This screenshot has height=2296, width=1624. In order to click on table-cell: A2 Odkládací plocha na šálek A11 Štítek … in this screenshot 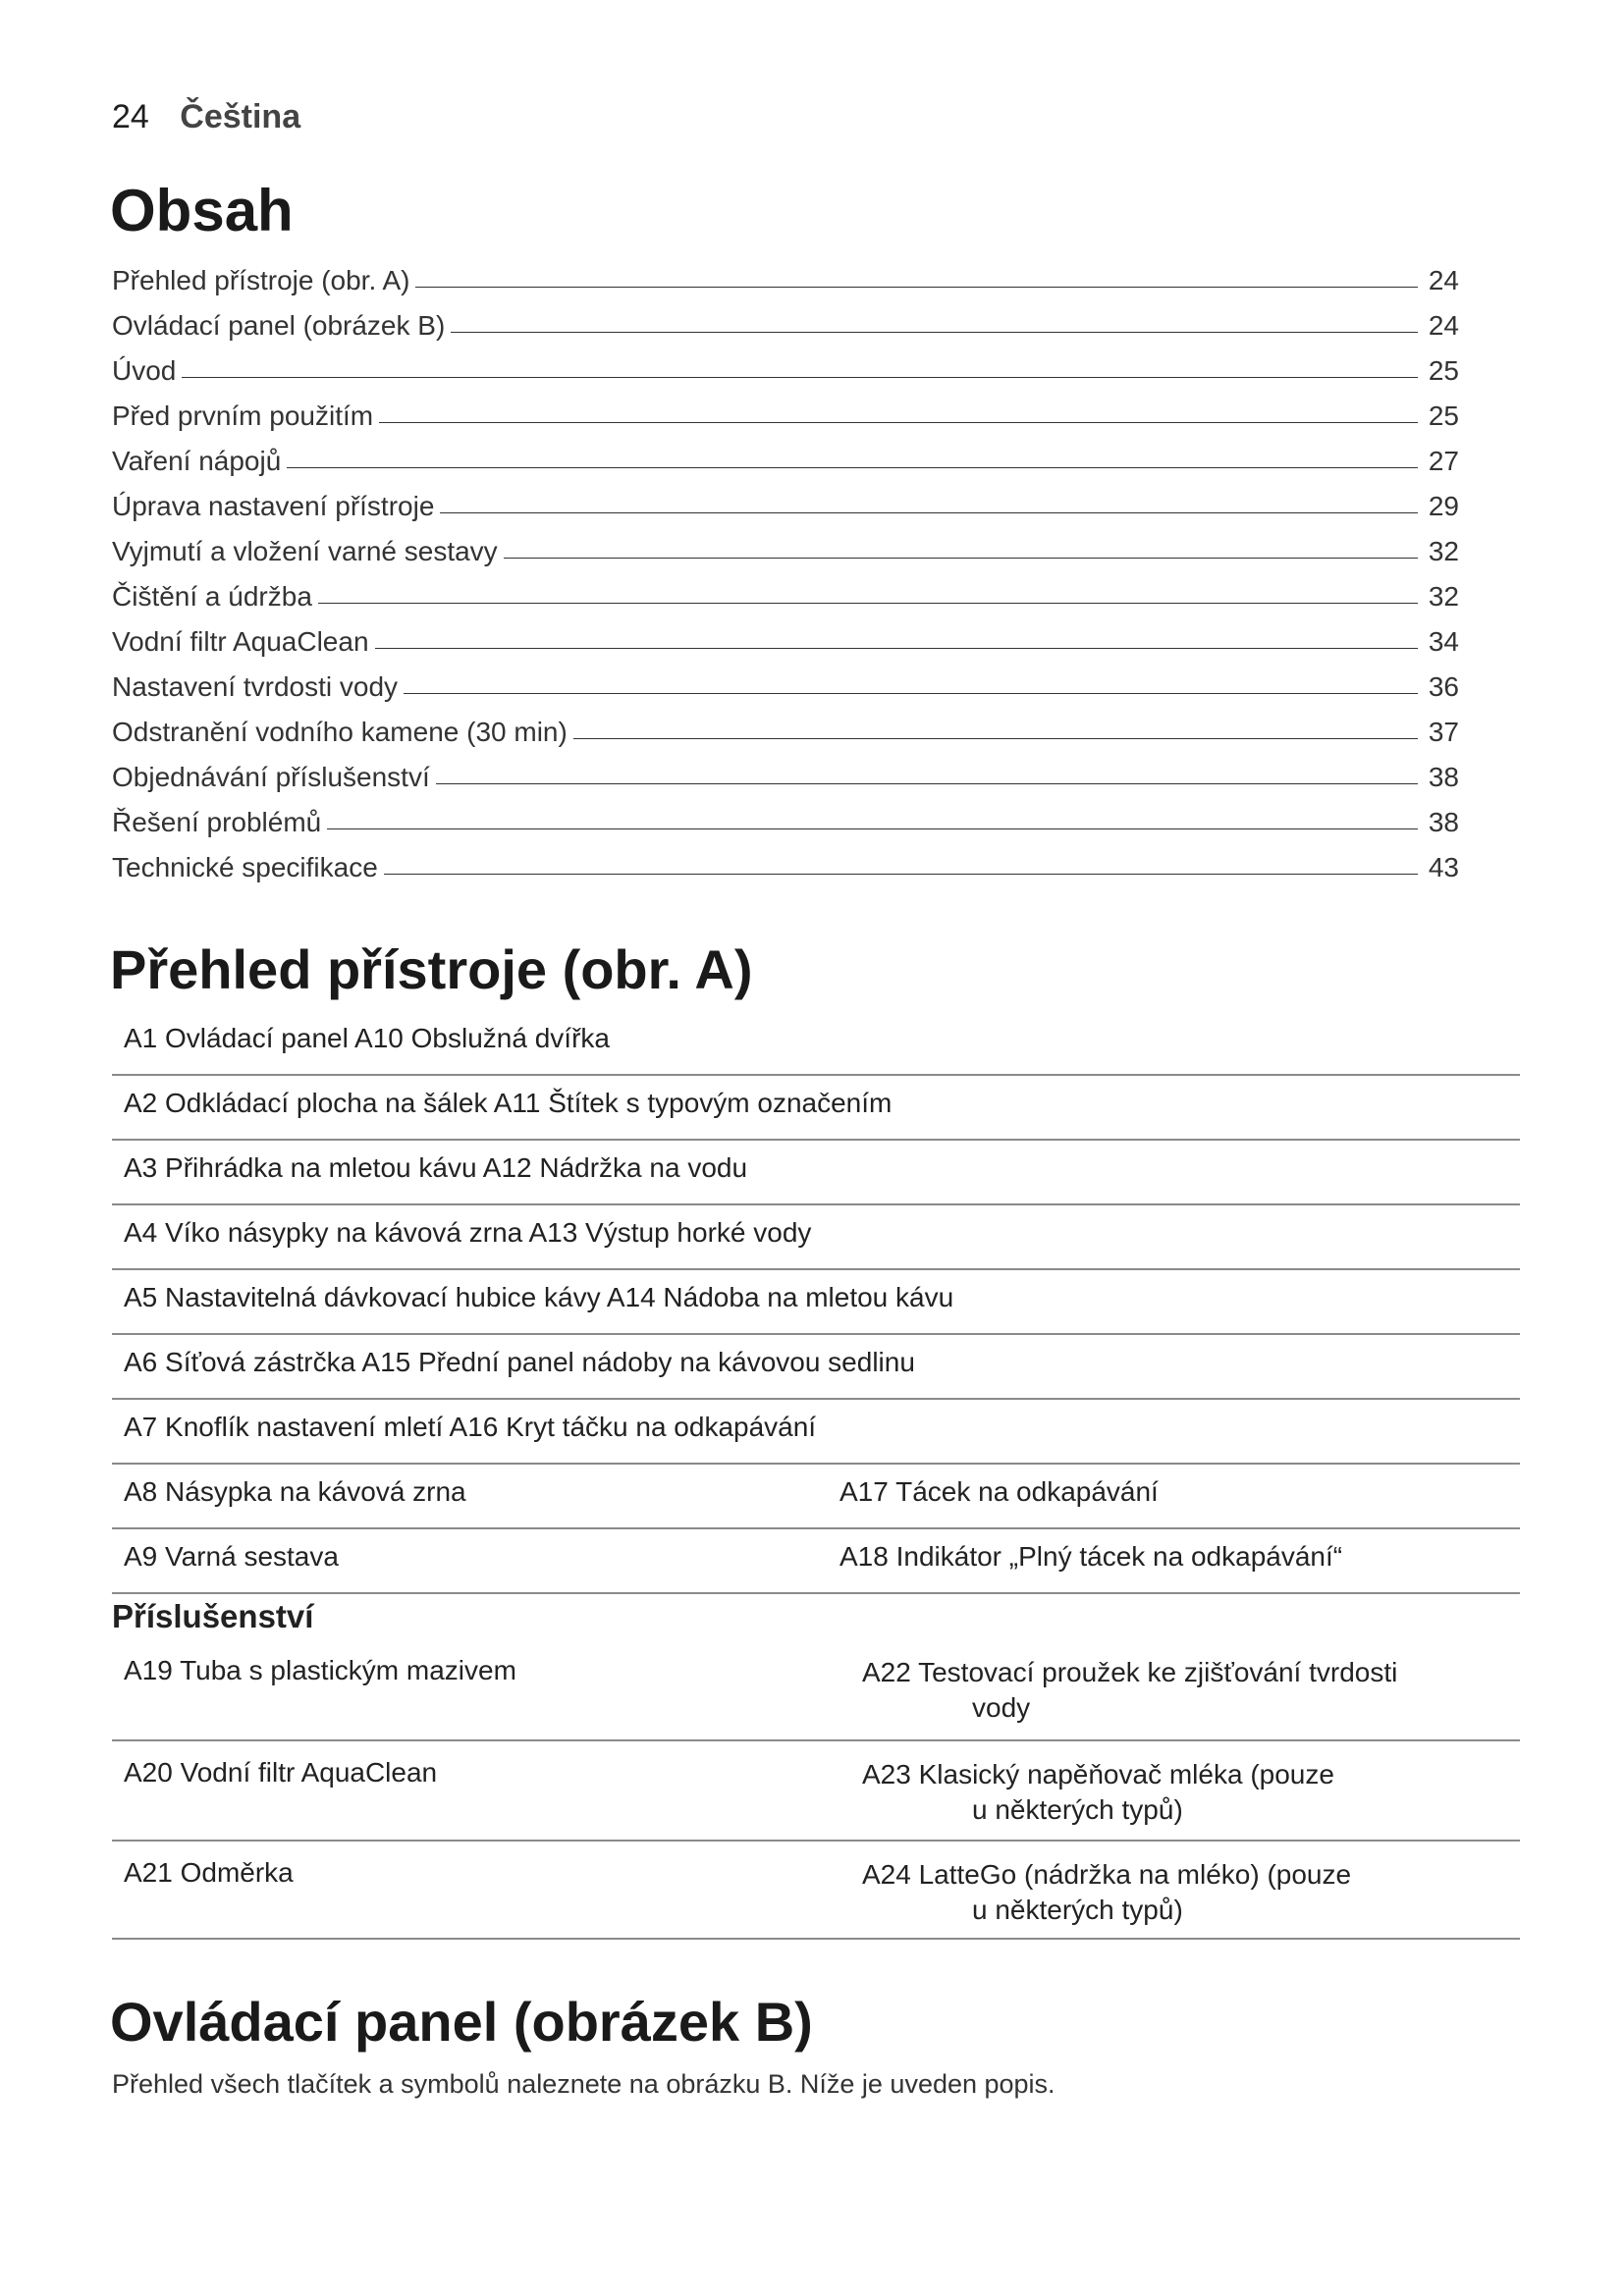, I will do `click(508, 1103)`.